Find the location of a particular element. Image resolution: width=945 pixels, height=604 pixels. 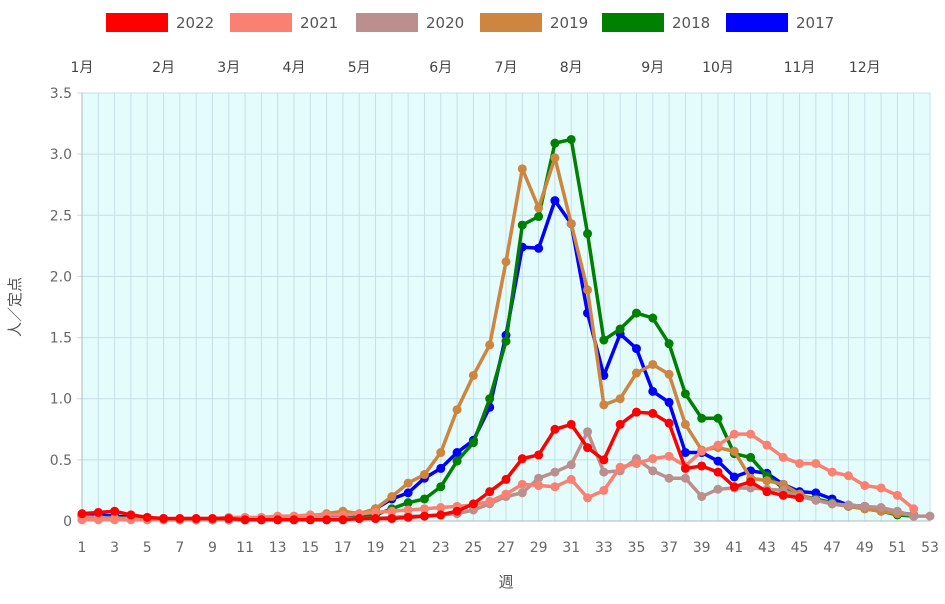

x-tick-label: 47 is located at coordinates (832, 548).